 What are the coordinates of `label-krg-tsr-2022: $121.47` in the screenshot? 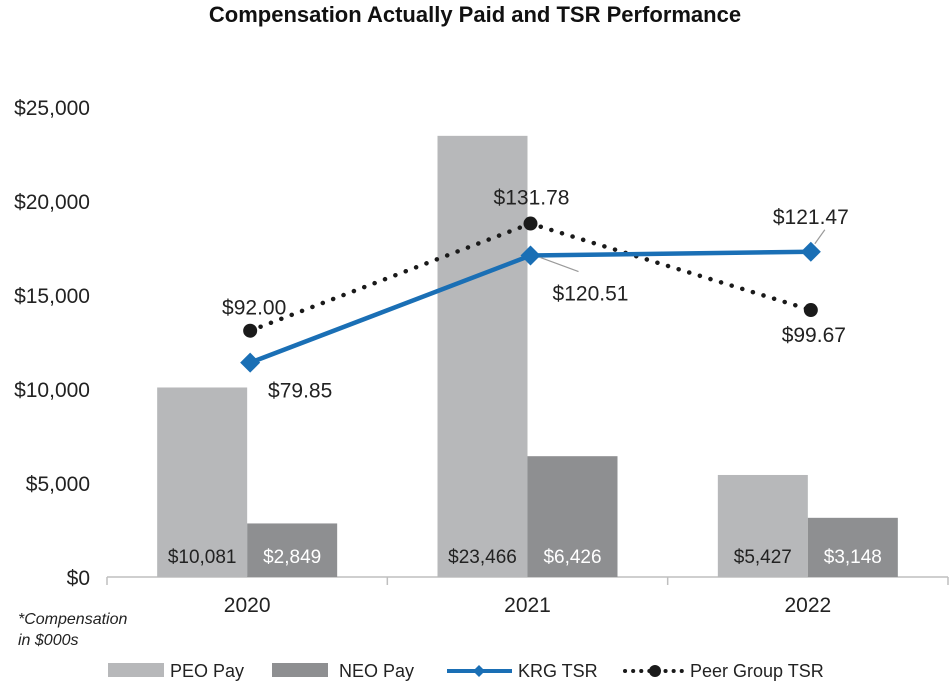 It's located at (811, 217).